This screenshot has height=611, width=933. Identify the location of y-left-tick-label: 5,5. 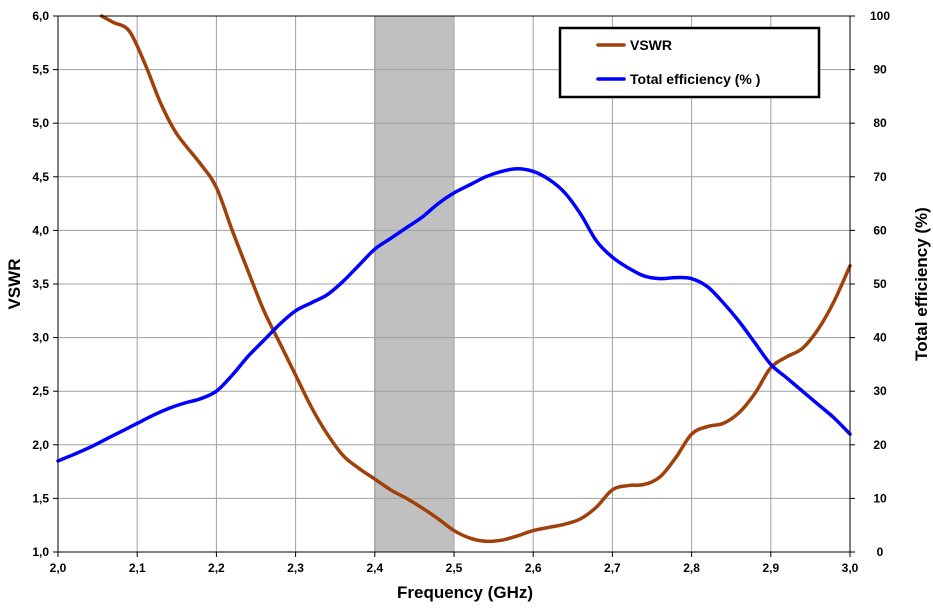
(40, 70).